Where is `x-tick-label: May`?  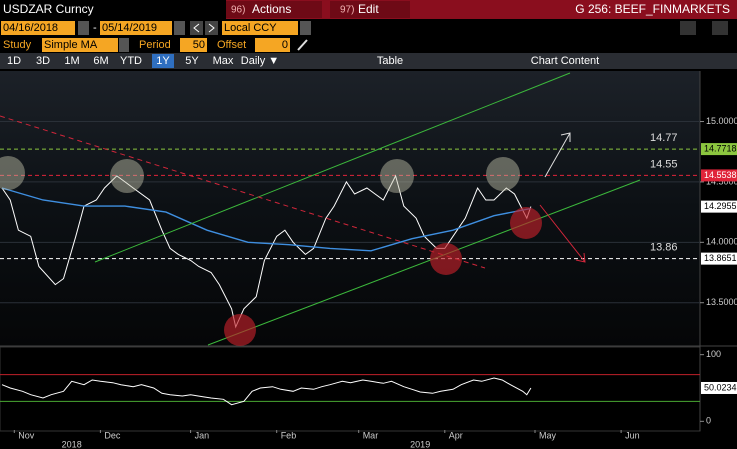
x-tick-label: May is located at coordinates (548, 435).